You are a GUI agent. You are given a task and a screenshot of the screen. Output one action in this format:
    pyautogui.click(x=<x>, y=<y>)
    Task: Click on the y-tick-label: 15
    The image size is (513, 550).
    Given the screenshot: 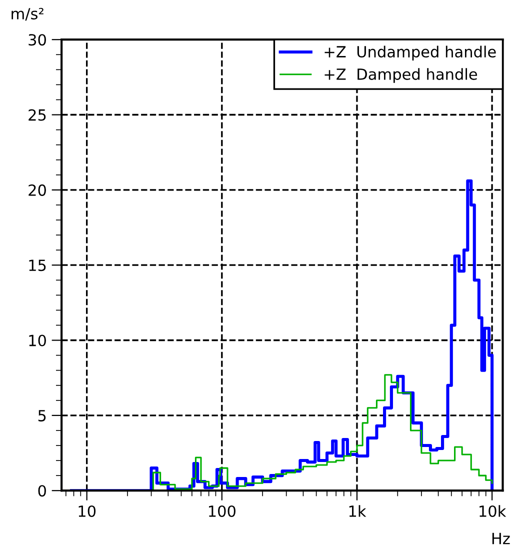 What is the action you would take?
    pyautogui.click(x=37, y=266)
    